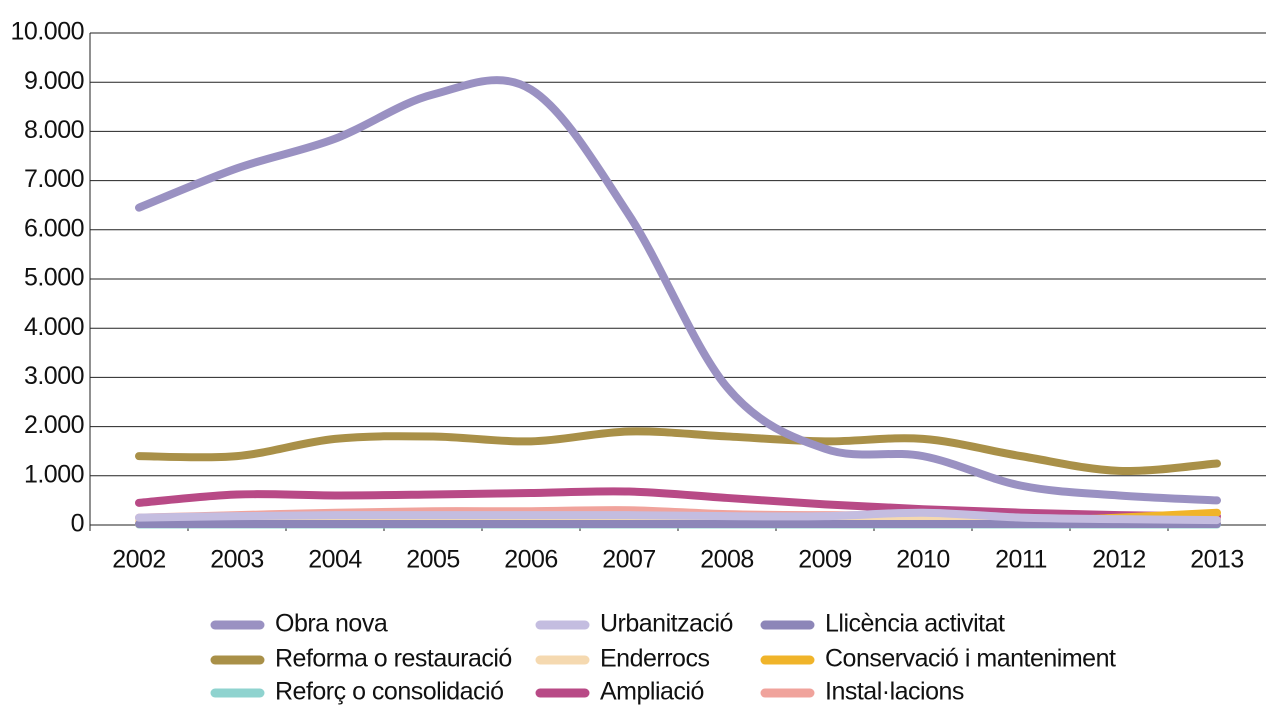 This screenshot has height=706, width=1268. Describe the element at coordinates (629, 560) in the screenshot. I see `x-tick-label: 2007` at that location.